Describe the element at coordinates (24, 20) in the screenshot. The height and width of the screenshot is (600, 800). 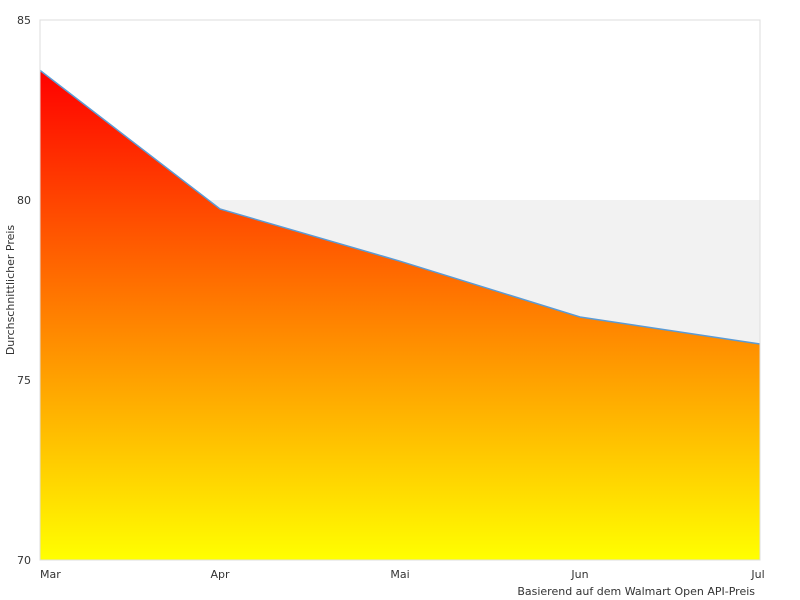
I see `y-tick-label: 85` at that location.